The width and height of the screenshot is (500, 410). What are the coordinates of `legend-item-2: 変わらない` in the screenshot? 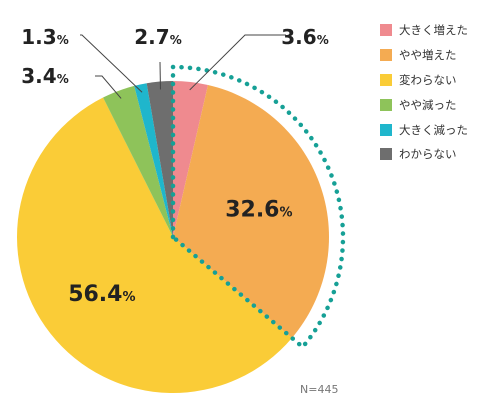 It's located at (439, 80).